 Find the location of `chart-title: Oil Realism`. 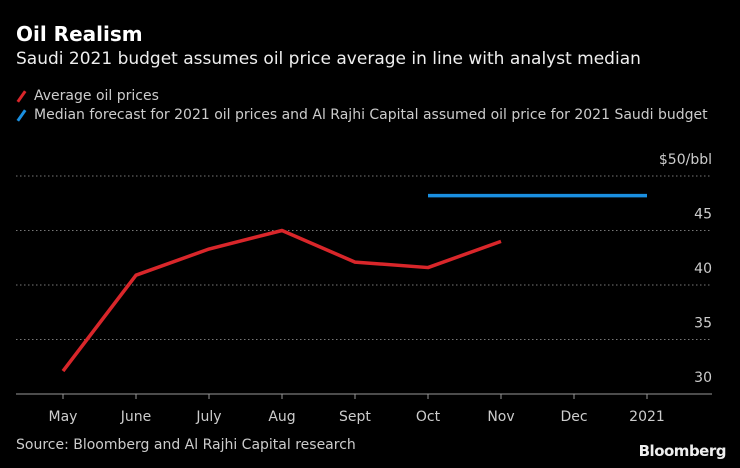

chart-title: Oil Realism is located at coordinates (79, 34).